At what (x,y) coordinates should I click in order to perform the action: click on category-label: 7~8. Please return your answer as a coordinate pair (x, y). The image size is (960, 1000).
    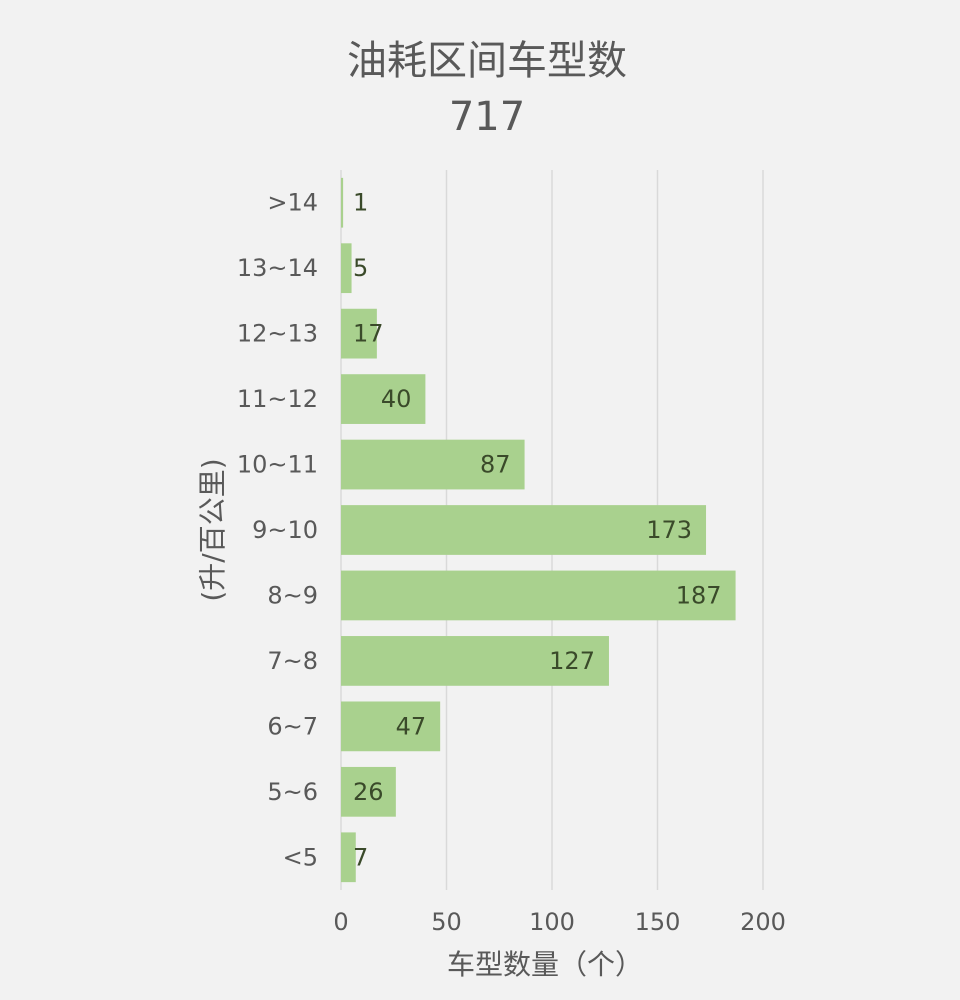
    Looking at the image, I should click on (292, 661).